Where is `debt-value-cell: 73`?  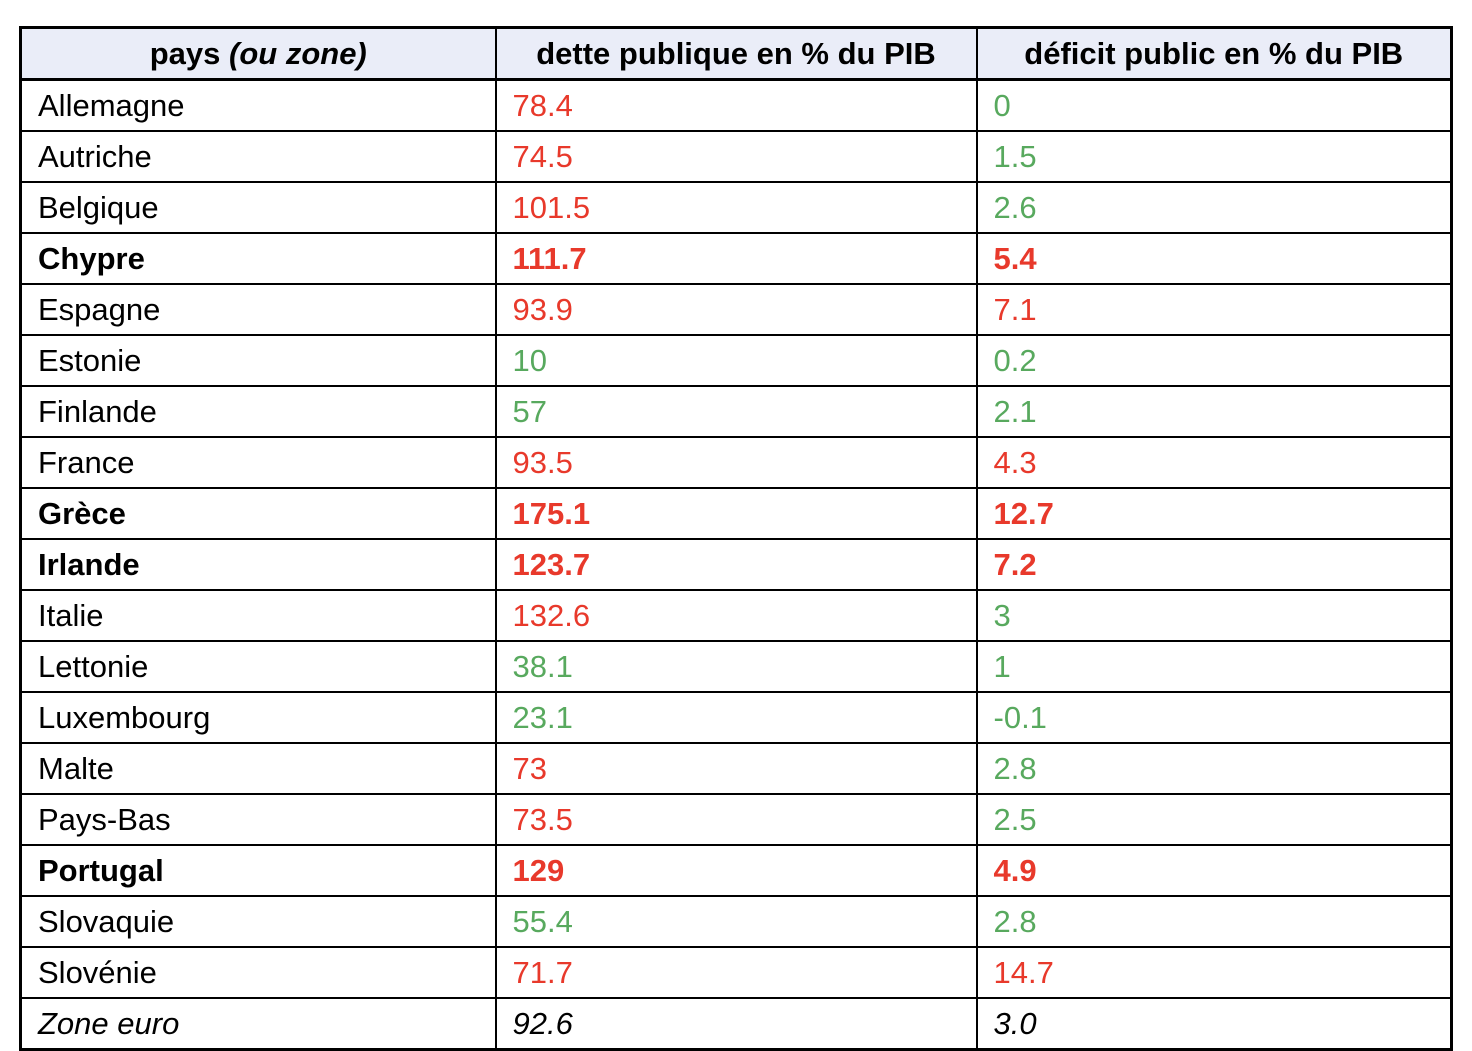
debt-value-cell: 73 is located at coordinates (736, 768).